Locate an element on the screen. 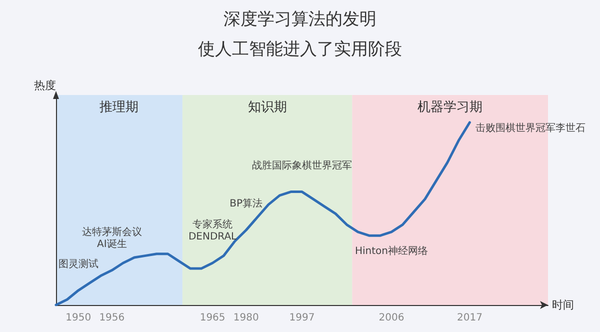 The width and height of the screenshot is (600, 332). x-tick-label: 2017 is located at coordinates (469, 318).